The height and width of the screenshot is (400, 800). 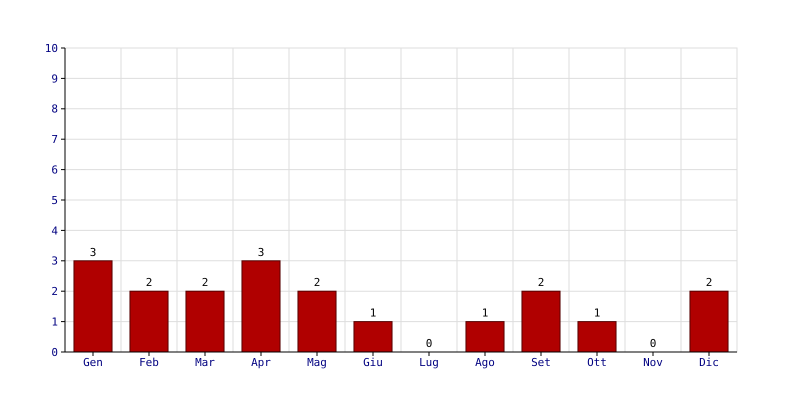 I want to click on y-tick-label: 6, so click(x=54, y=169).